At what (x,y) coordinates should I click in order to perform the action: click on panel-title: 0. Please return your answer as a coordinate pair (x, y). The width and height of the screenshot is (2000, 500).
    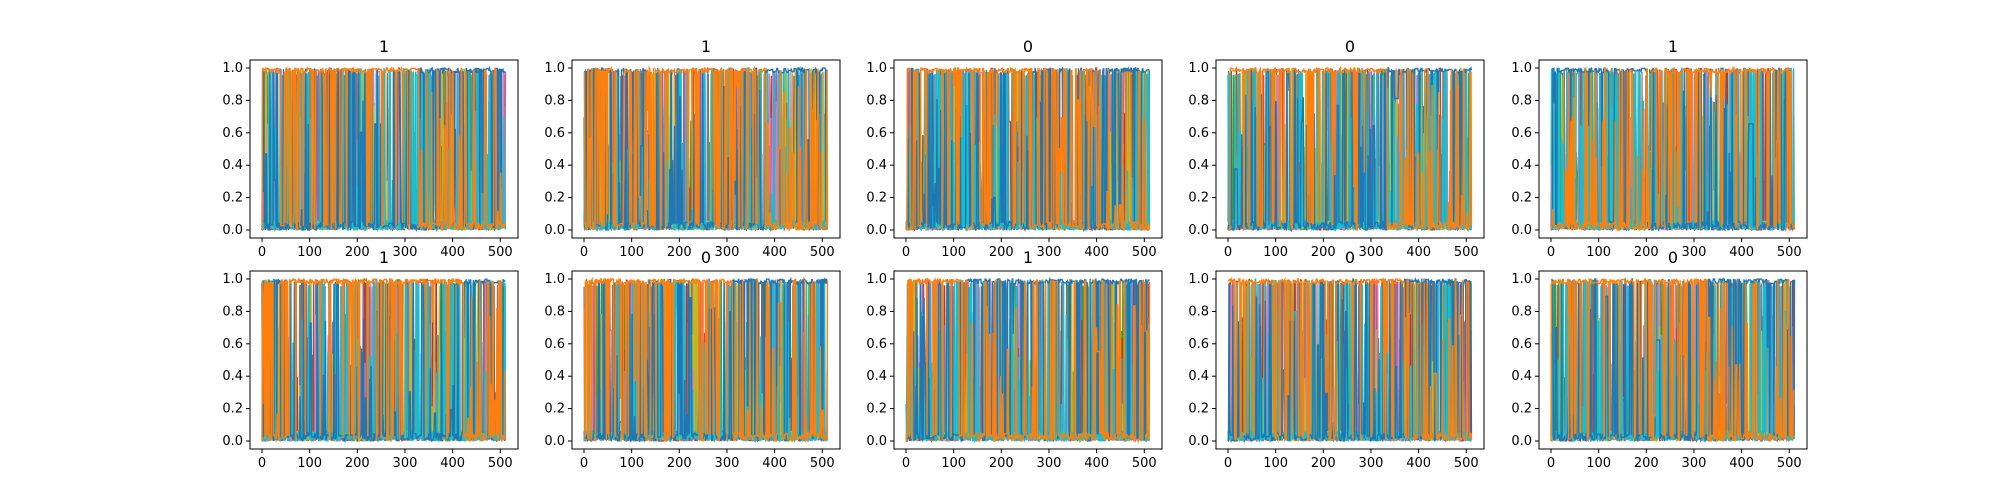
    Looking at the image, I should click on (706, 257).